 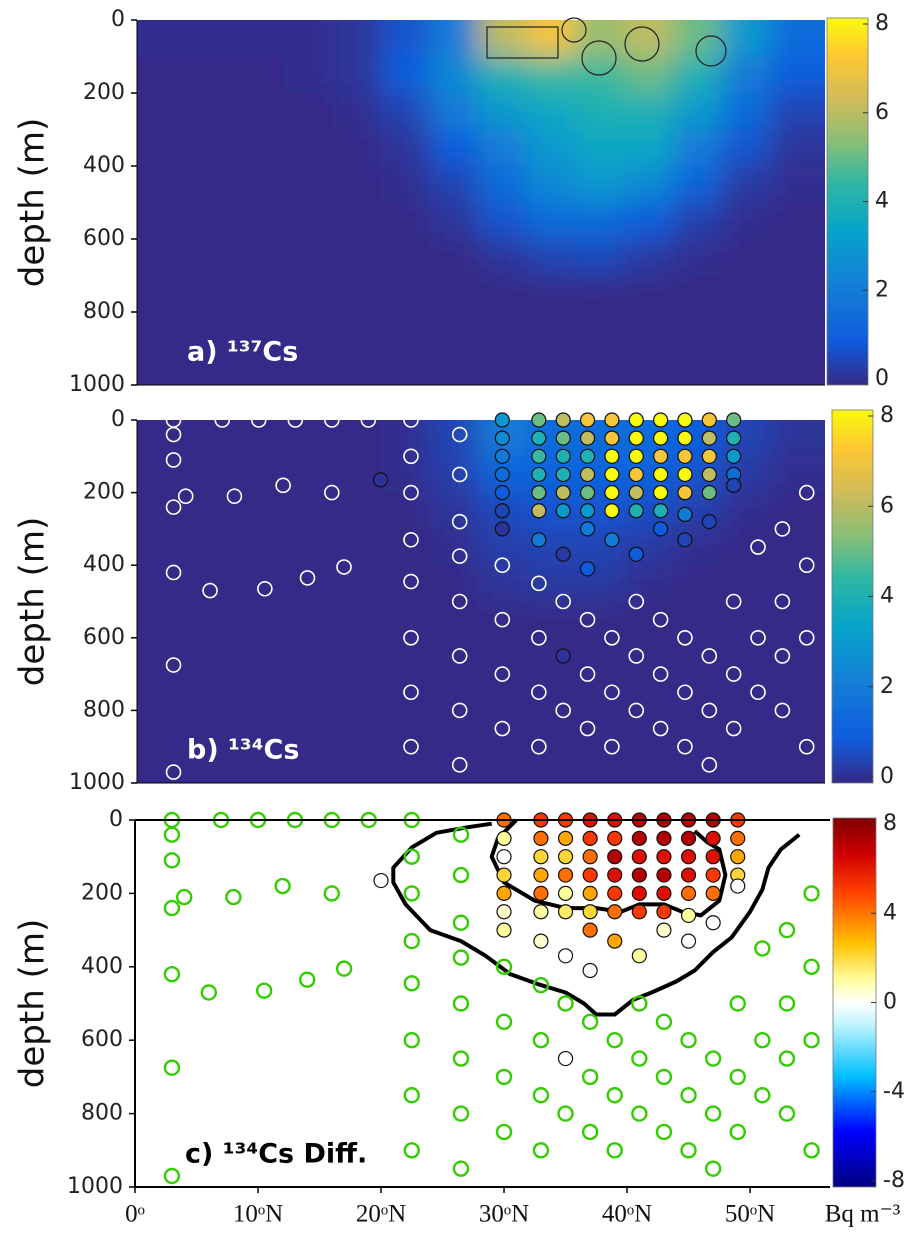 I want to click on colorbar-tick-label: 8, so click(x=882, y=23).